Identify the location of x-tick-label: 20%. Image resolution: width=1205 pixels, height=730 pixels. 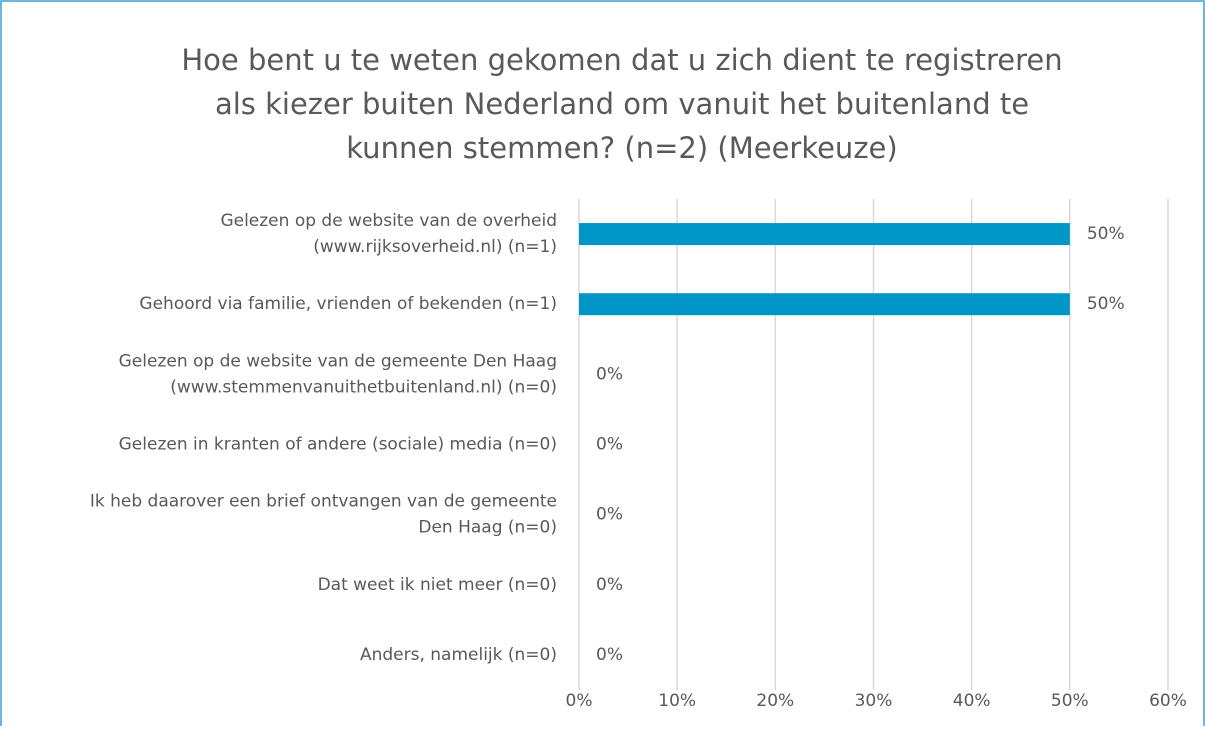
(775, 701).